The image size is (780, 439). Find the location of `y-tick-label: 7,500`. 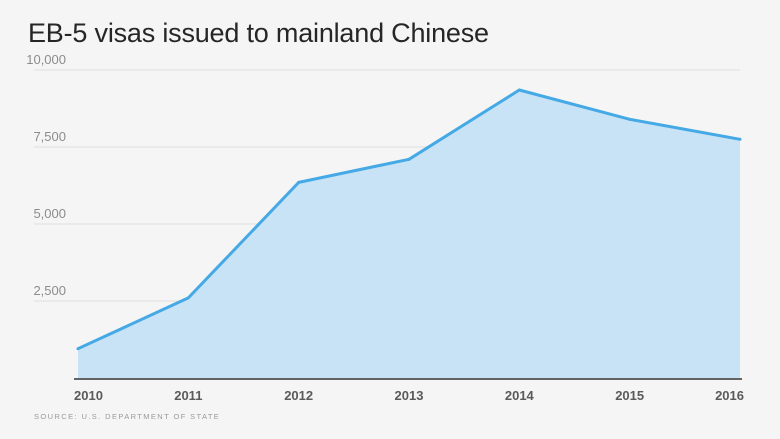

y-tick-label: 7,500 is located at coordinates (49, 136).